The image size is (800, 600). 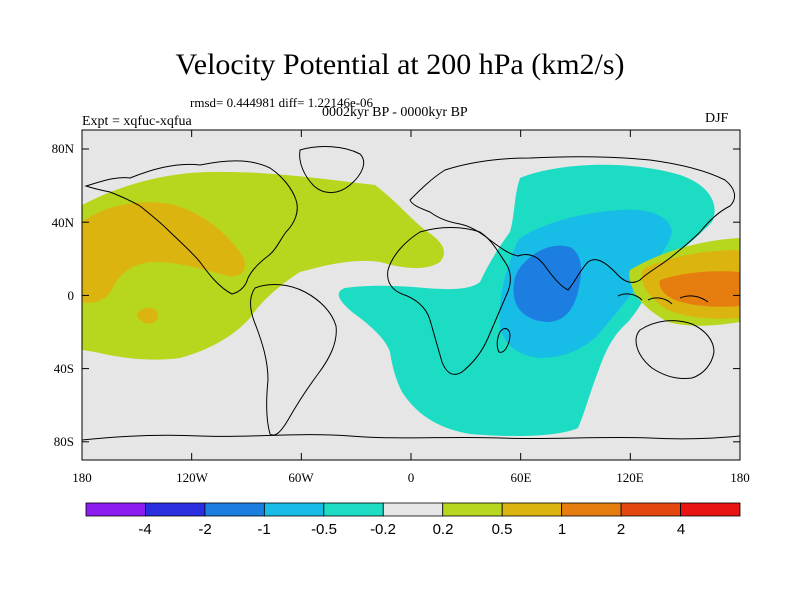 I want to click on colorbar-label: 0.5, so click(x=502, y=529).